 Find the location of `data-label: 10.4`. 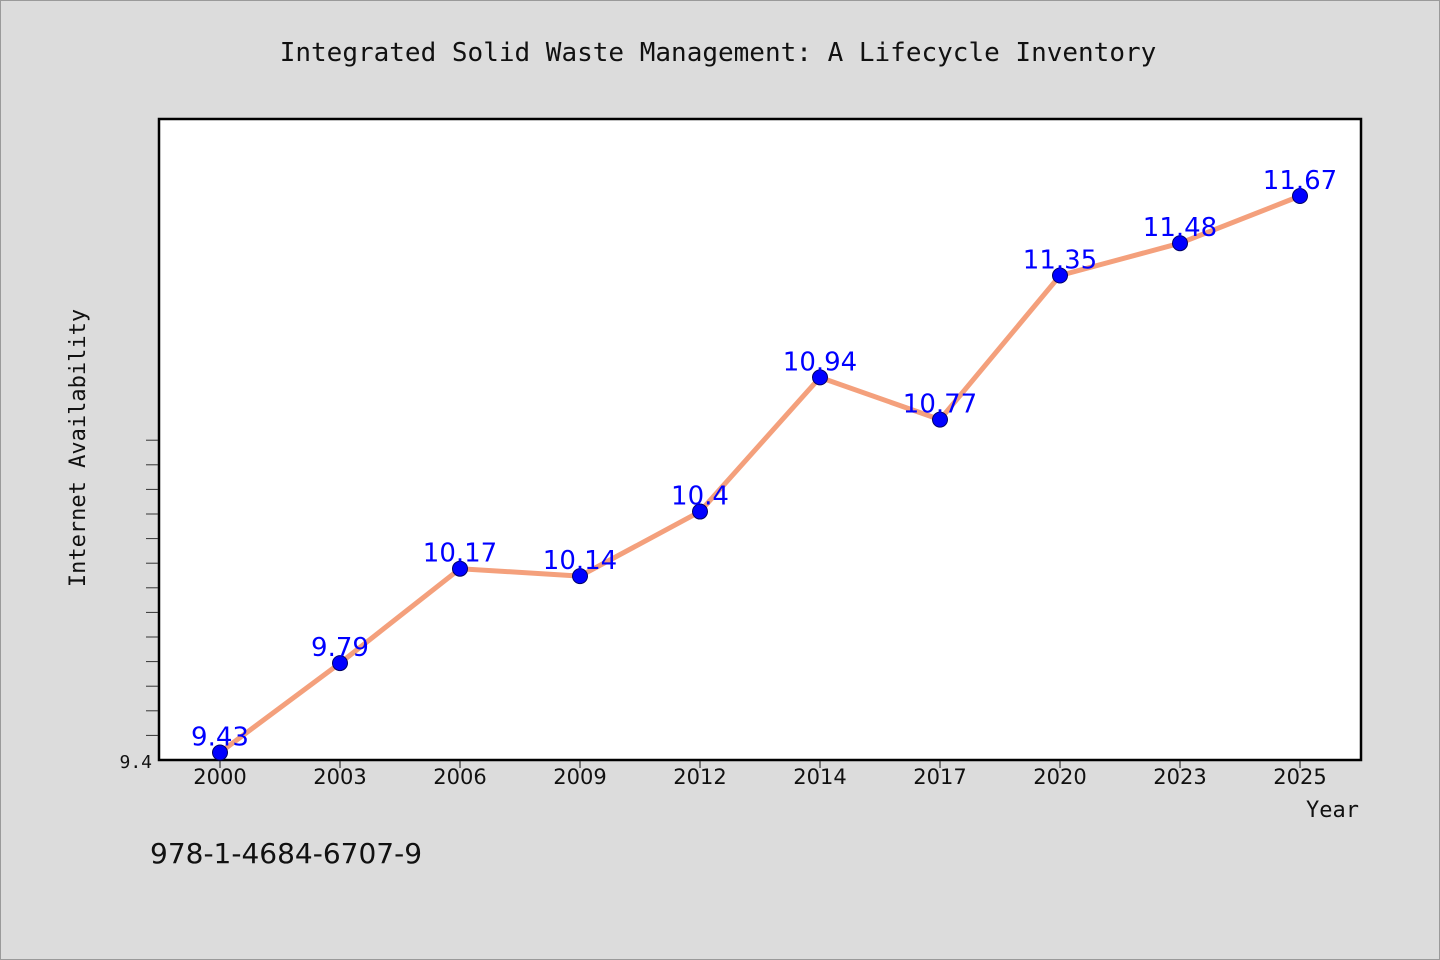

data-label: 10.4 is located at coordinates (700, 497).